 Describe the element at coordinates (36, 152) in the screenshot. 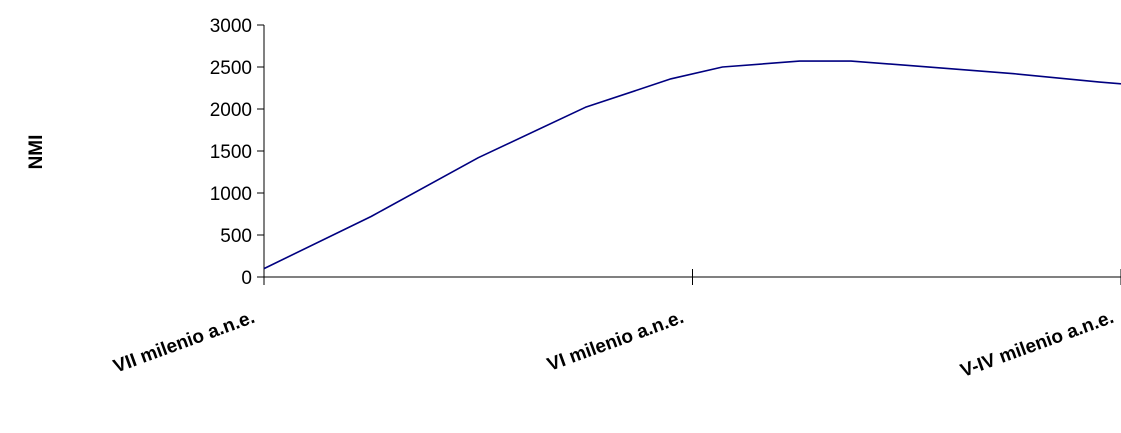

I see `y-axis-title: NMI` at that location.